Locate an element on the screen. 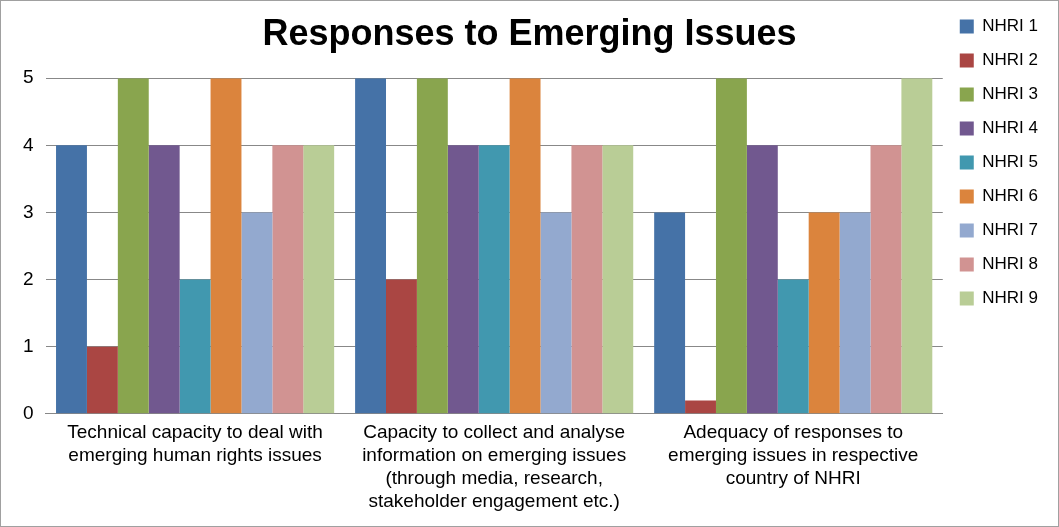 The width and height of the screenshot is (1059, 527). y-tick-label: 1 is located at coordinates (28, 345).